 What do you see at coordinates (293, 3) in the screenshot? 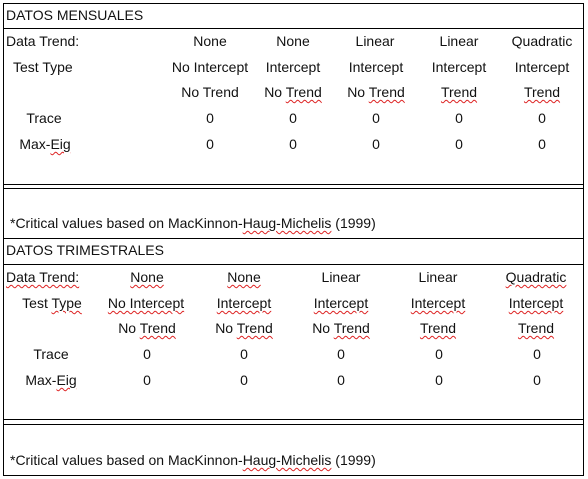
I see `table-border-top` at bounding box center [293, 3].